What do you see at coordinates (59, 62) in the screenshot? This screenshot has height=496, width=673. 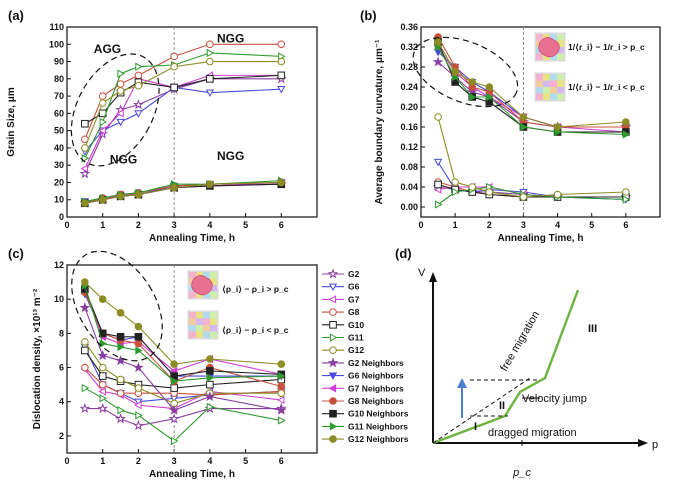 I see `y-tick-label: 90` at bounding box center [59, 62].